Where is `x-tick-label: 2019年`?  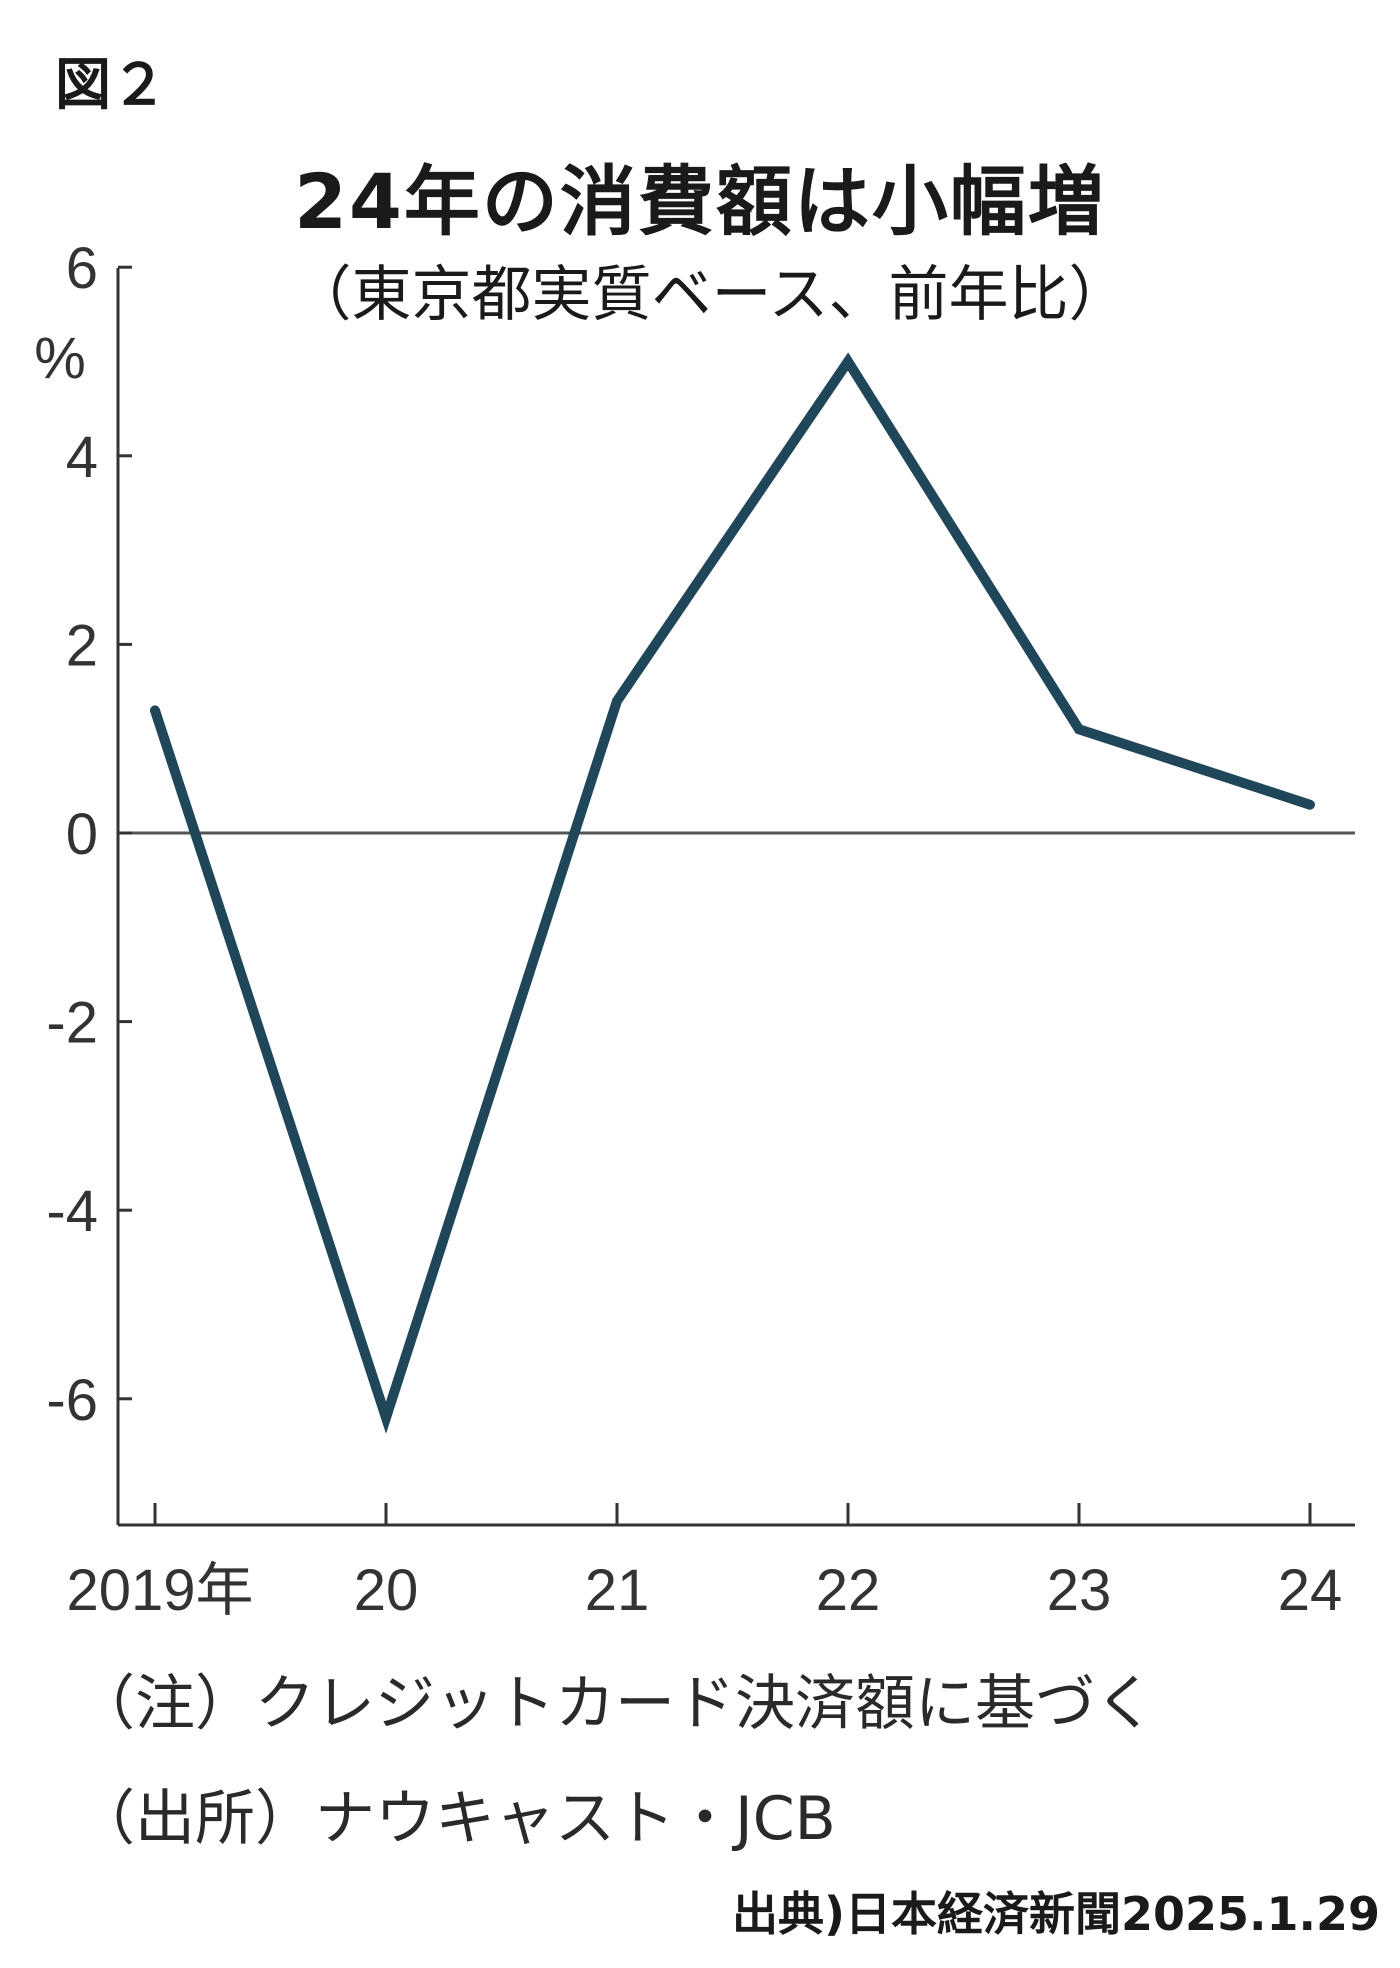 x-tick-label: 2019年 is located at coordinates (159, 1590).